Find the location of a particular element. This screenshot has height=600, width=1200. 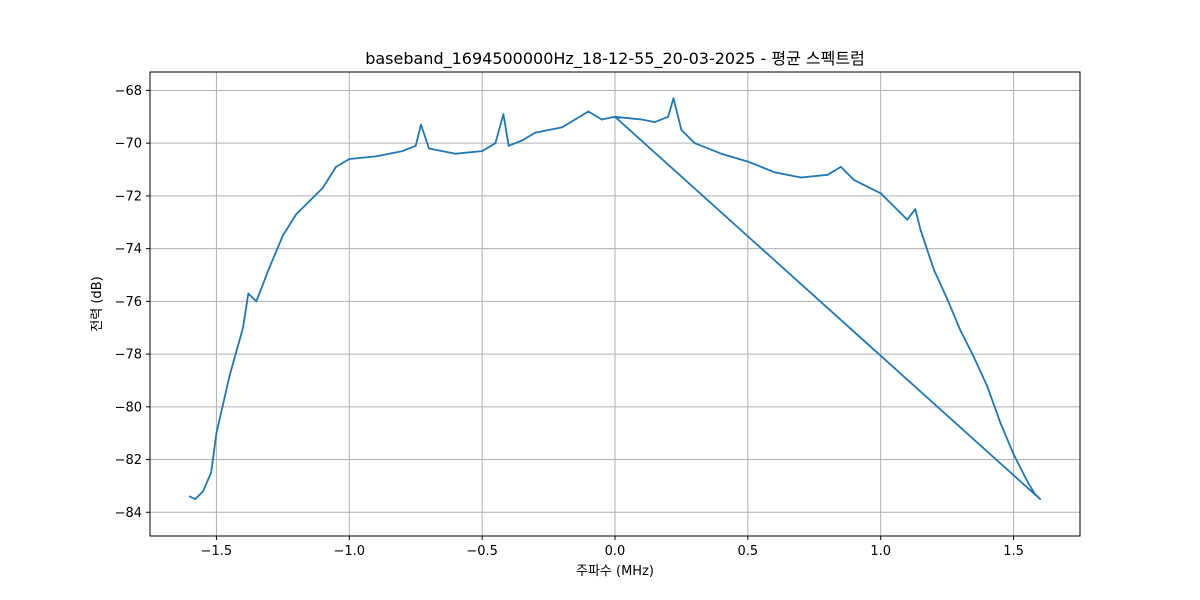

x-axis: −1.5 −1.0 −0.5 0.0 0.5 1.0 1.5 is located at coordinates (612, 547).